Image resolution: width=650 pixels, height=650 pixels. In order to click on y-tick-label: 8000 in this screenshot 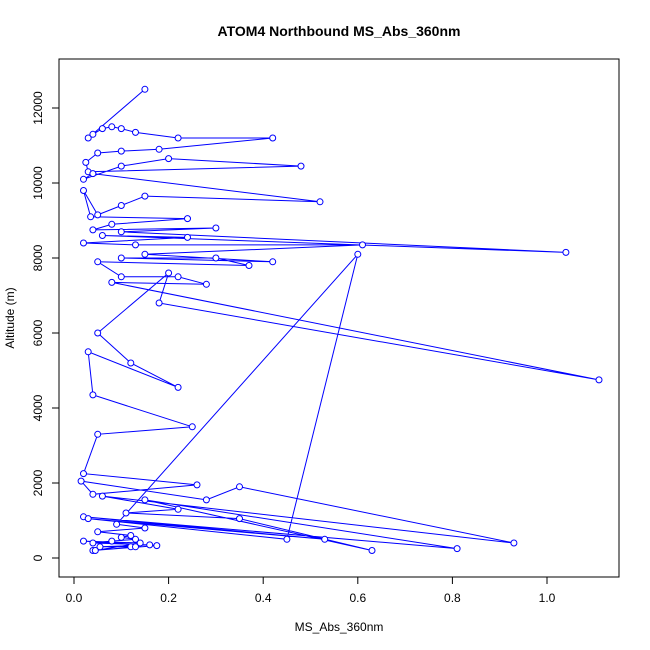, I will do `click(38, 257)`.